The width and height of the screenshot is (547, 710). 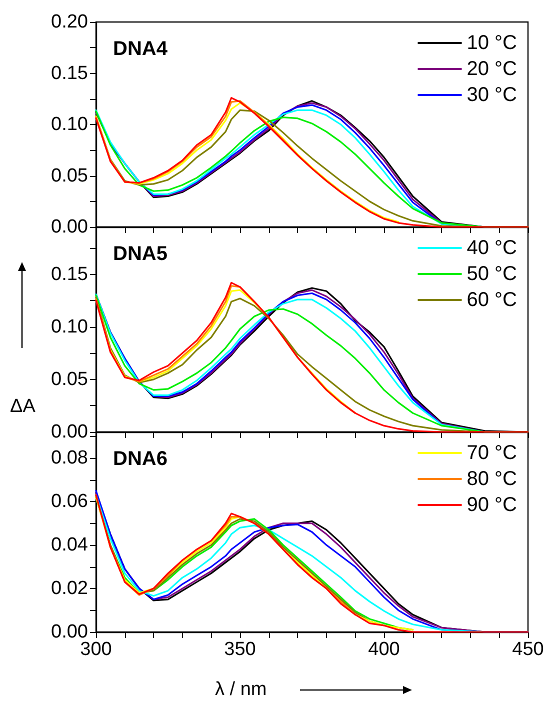 What do you see at coordinates (69, 589) in the screenshot?
I see `y-tick-label: 0.02` at bounding box center [69, 589].